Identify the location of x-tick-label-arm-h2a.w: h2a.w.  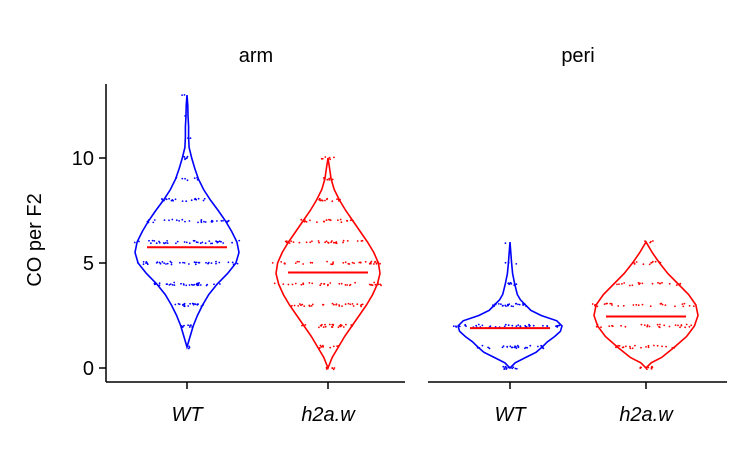
(328, 415).